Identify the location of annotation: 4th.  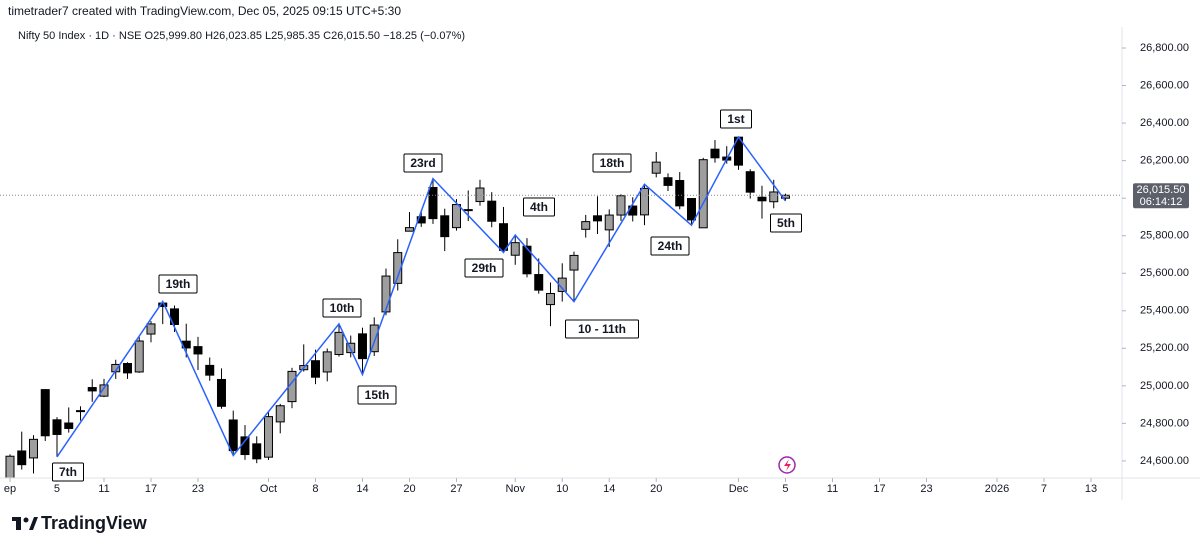
(539, 207).